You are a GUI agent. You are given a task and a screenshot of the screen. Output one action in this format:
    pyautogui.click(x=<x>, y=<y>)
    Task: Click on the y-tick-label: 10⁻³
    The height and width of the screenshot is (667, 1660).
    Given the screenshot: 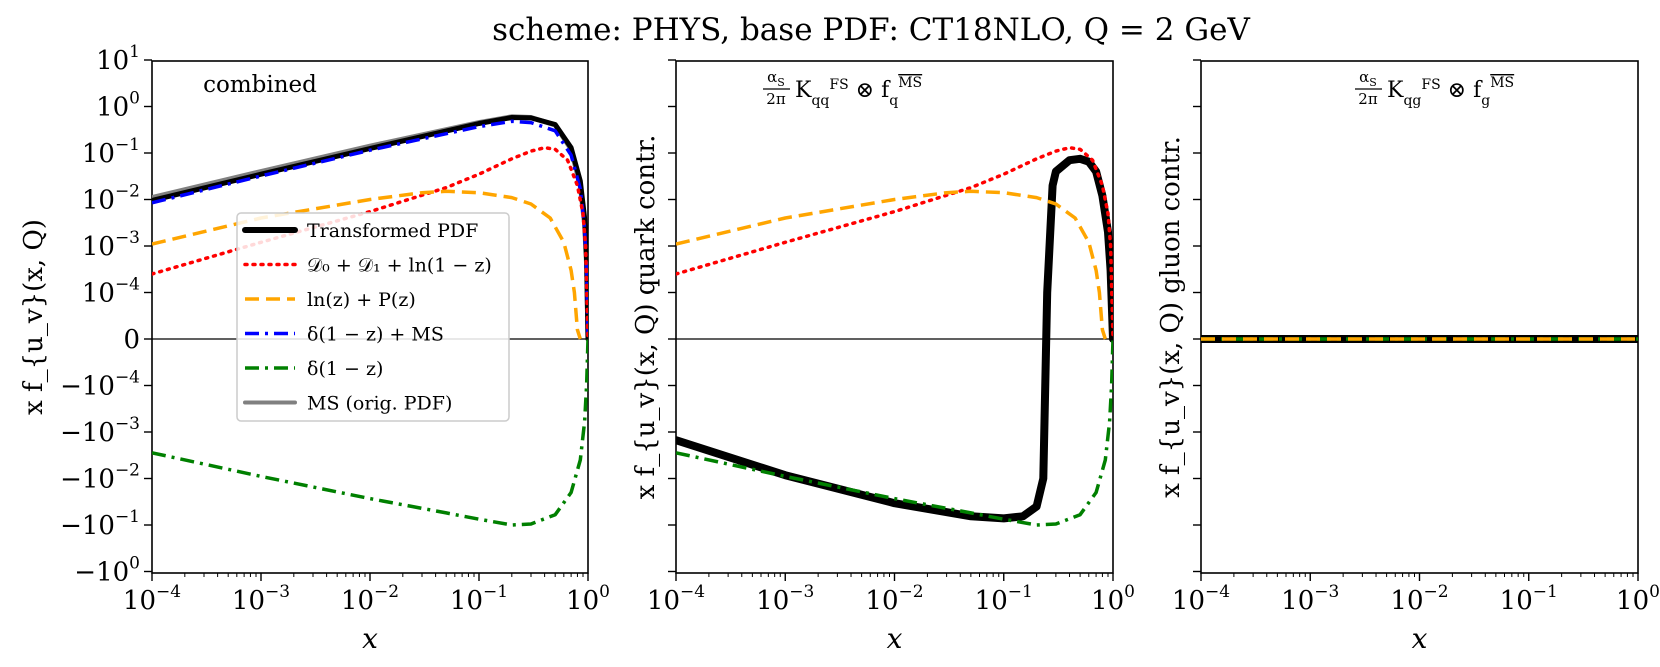 What is the action you would take?
    pyautogui.click(x=111, y=245)
    